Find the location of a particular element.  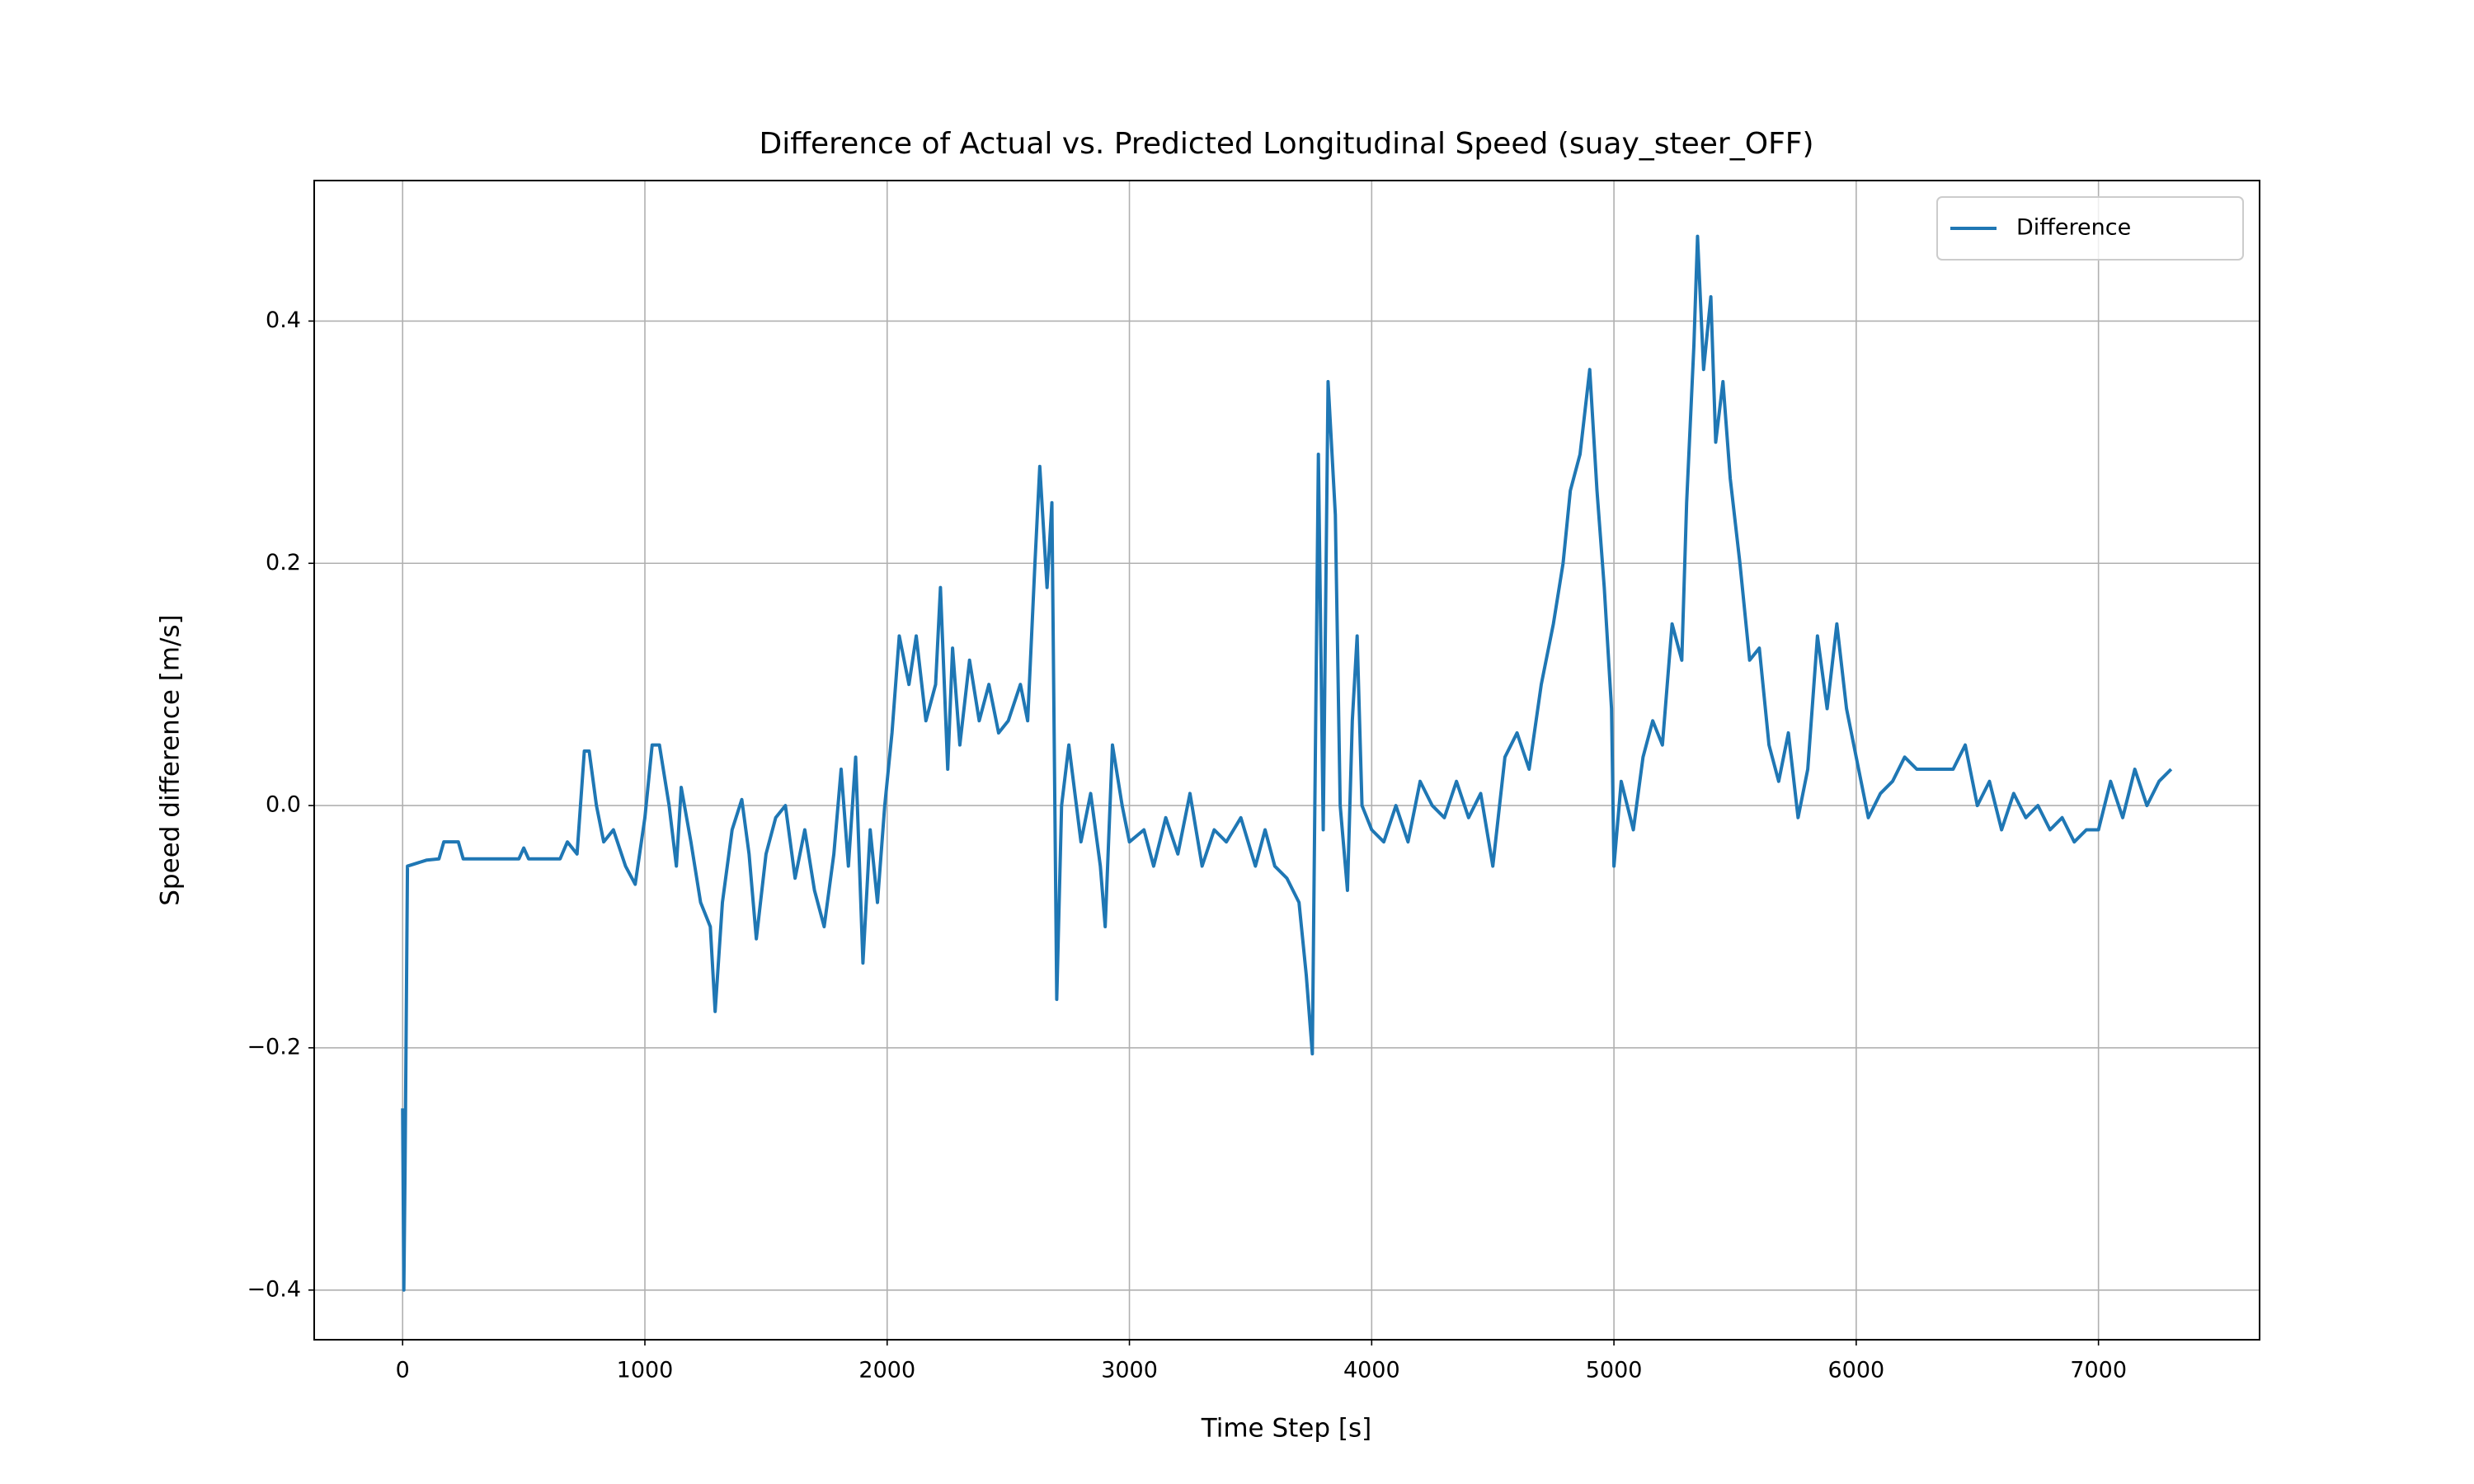

x-tick-label: 0 is located at coordinates (403, 1370).